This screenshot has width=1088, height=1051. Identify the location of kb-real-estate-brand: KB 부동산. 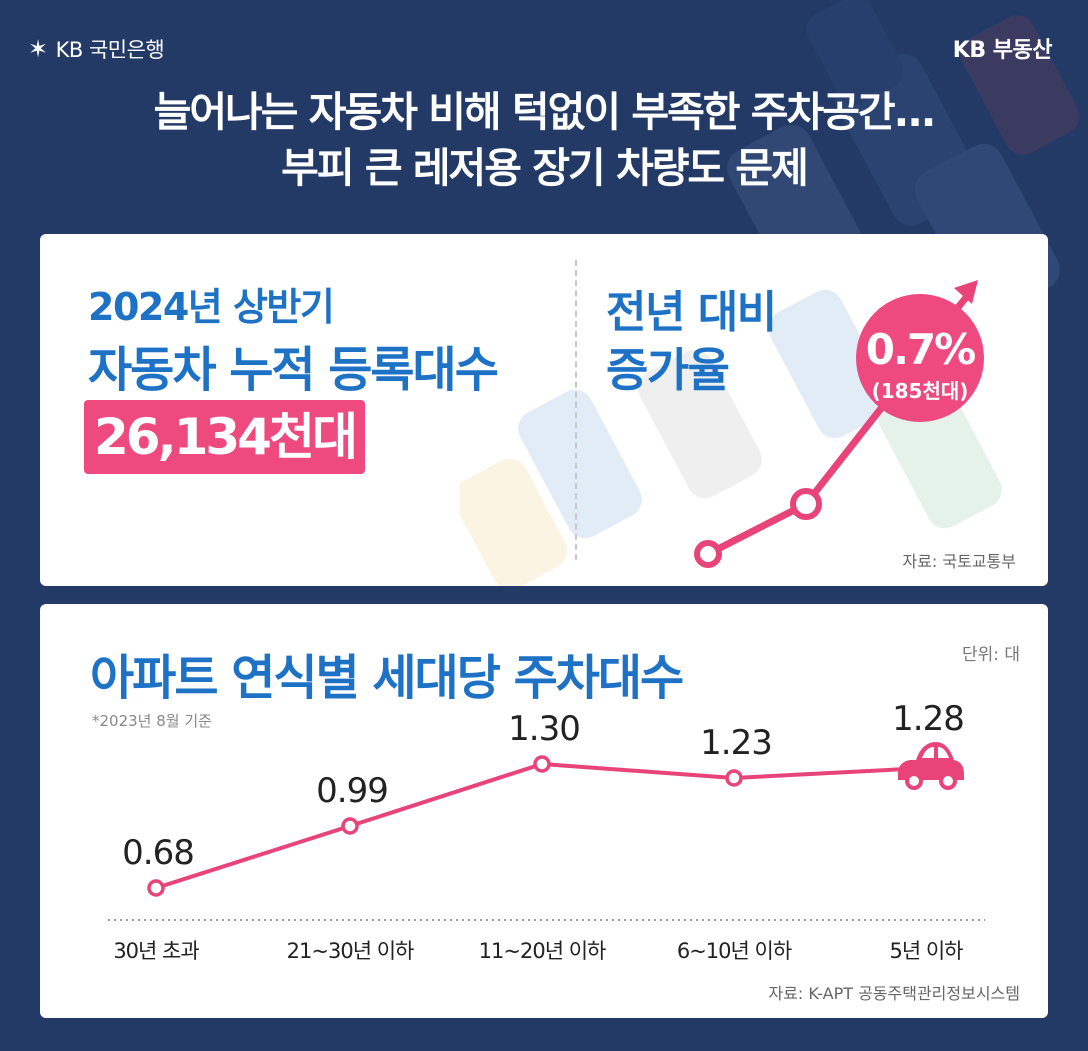
(1002, 50).